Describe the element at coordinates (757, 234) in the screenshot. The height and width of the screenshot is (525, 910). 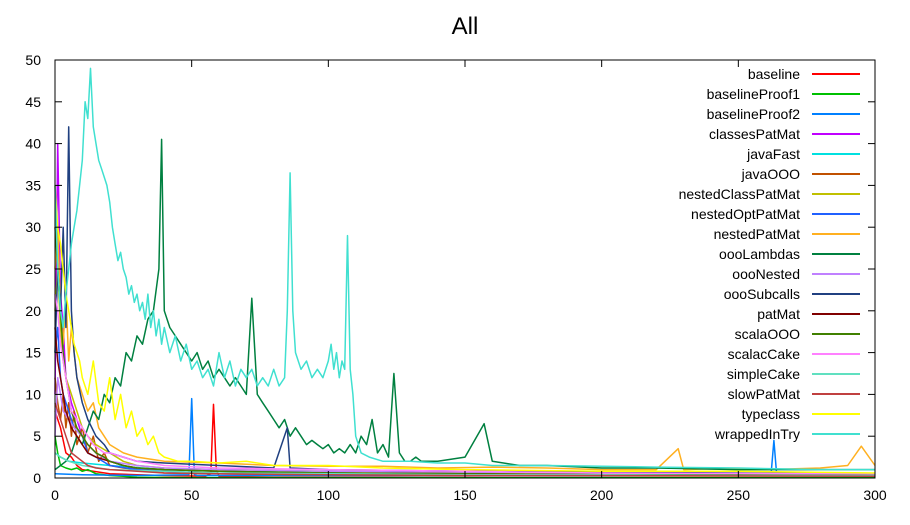
I see `legend-label: nestedPatMat` at that location.